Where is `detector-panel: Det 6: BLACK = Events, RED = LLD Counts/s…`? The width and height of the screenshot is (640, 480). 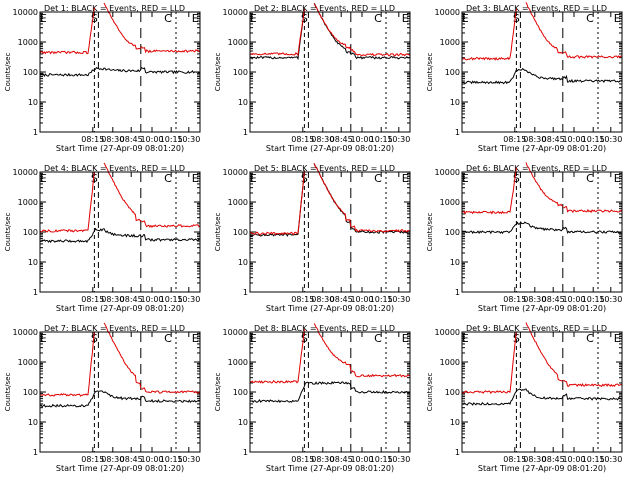
detector-panel: Det 6: BLACK = Events, RED = LLD Counts/s… is located at coordinates (524, 237).